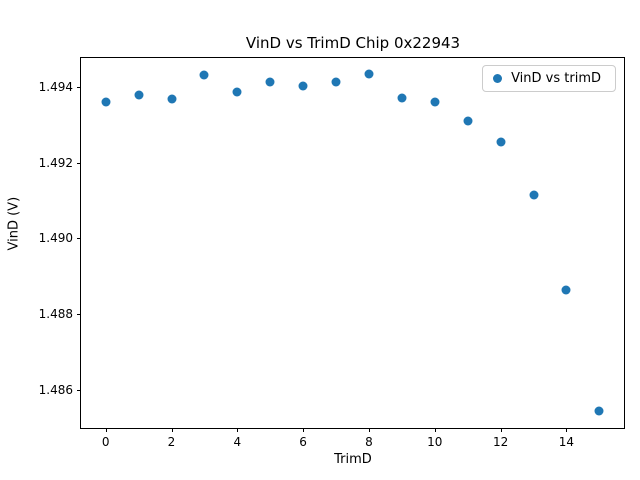 The image size is (640, 480). I want to click on x-tick-label: 0, so click(105, 442).